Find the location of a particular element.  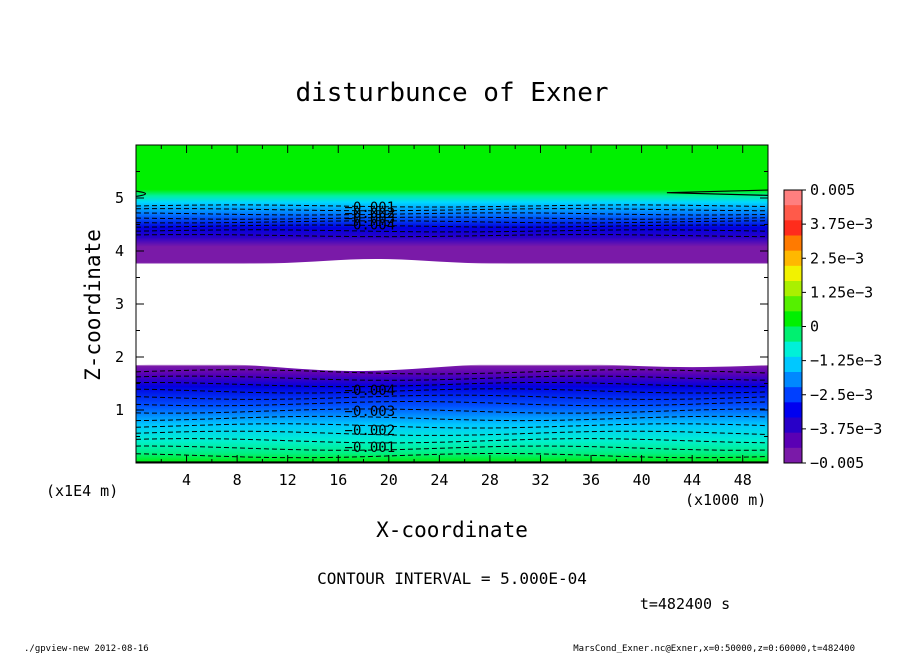

x-tick-label: 28 is located at coordinates (490, 480).